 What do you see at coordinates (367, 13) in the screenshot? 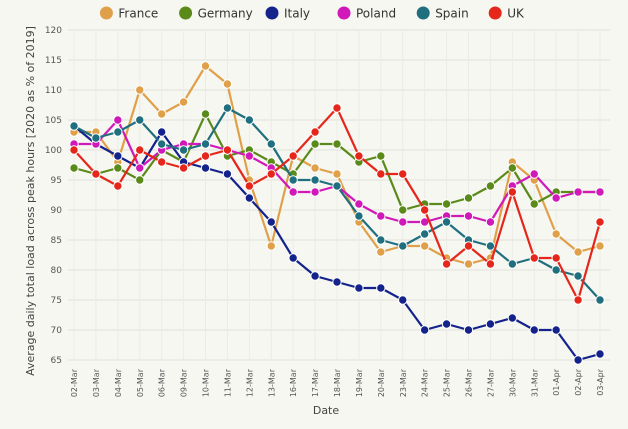
I see `legend-item-poland: Poland` at bounding box center [367, 13].